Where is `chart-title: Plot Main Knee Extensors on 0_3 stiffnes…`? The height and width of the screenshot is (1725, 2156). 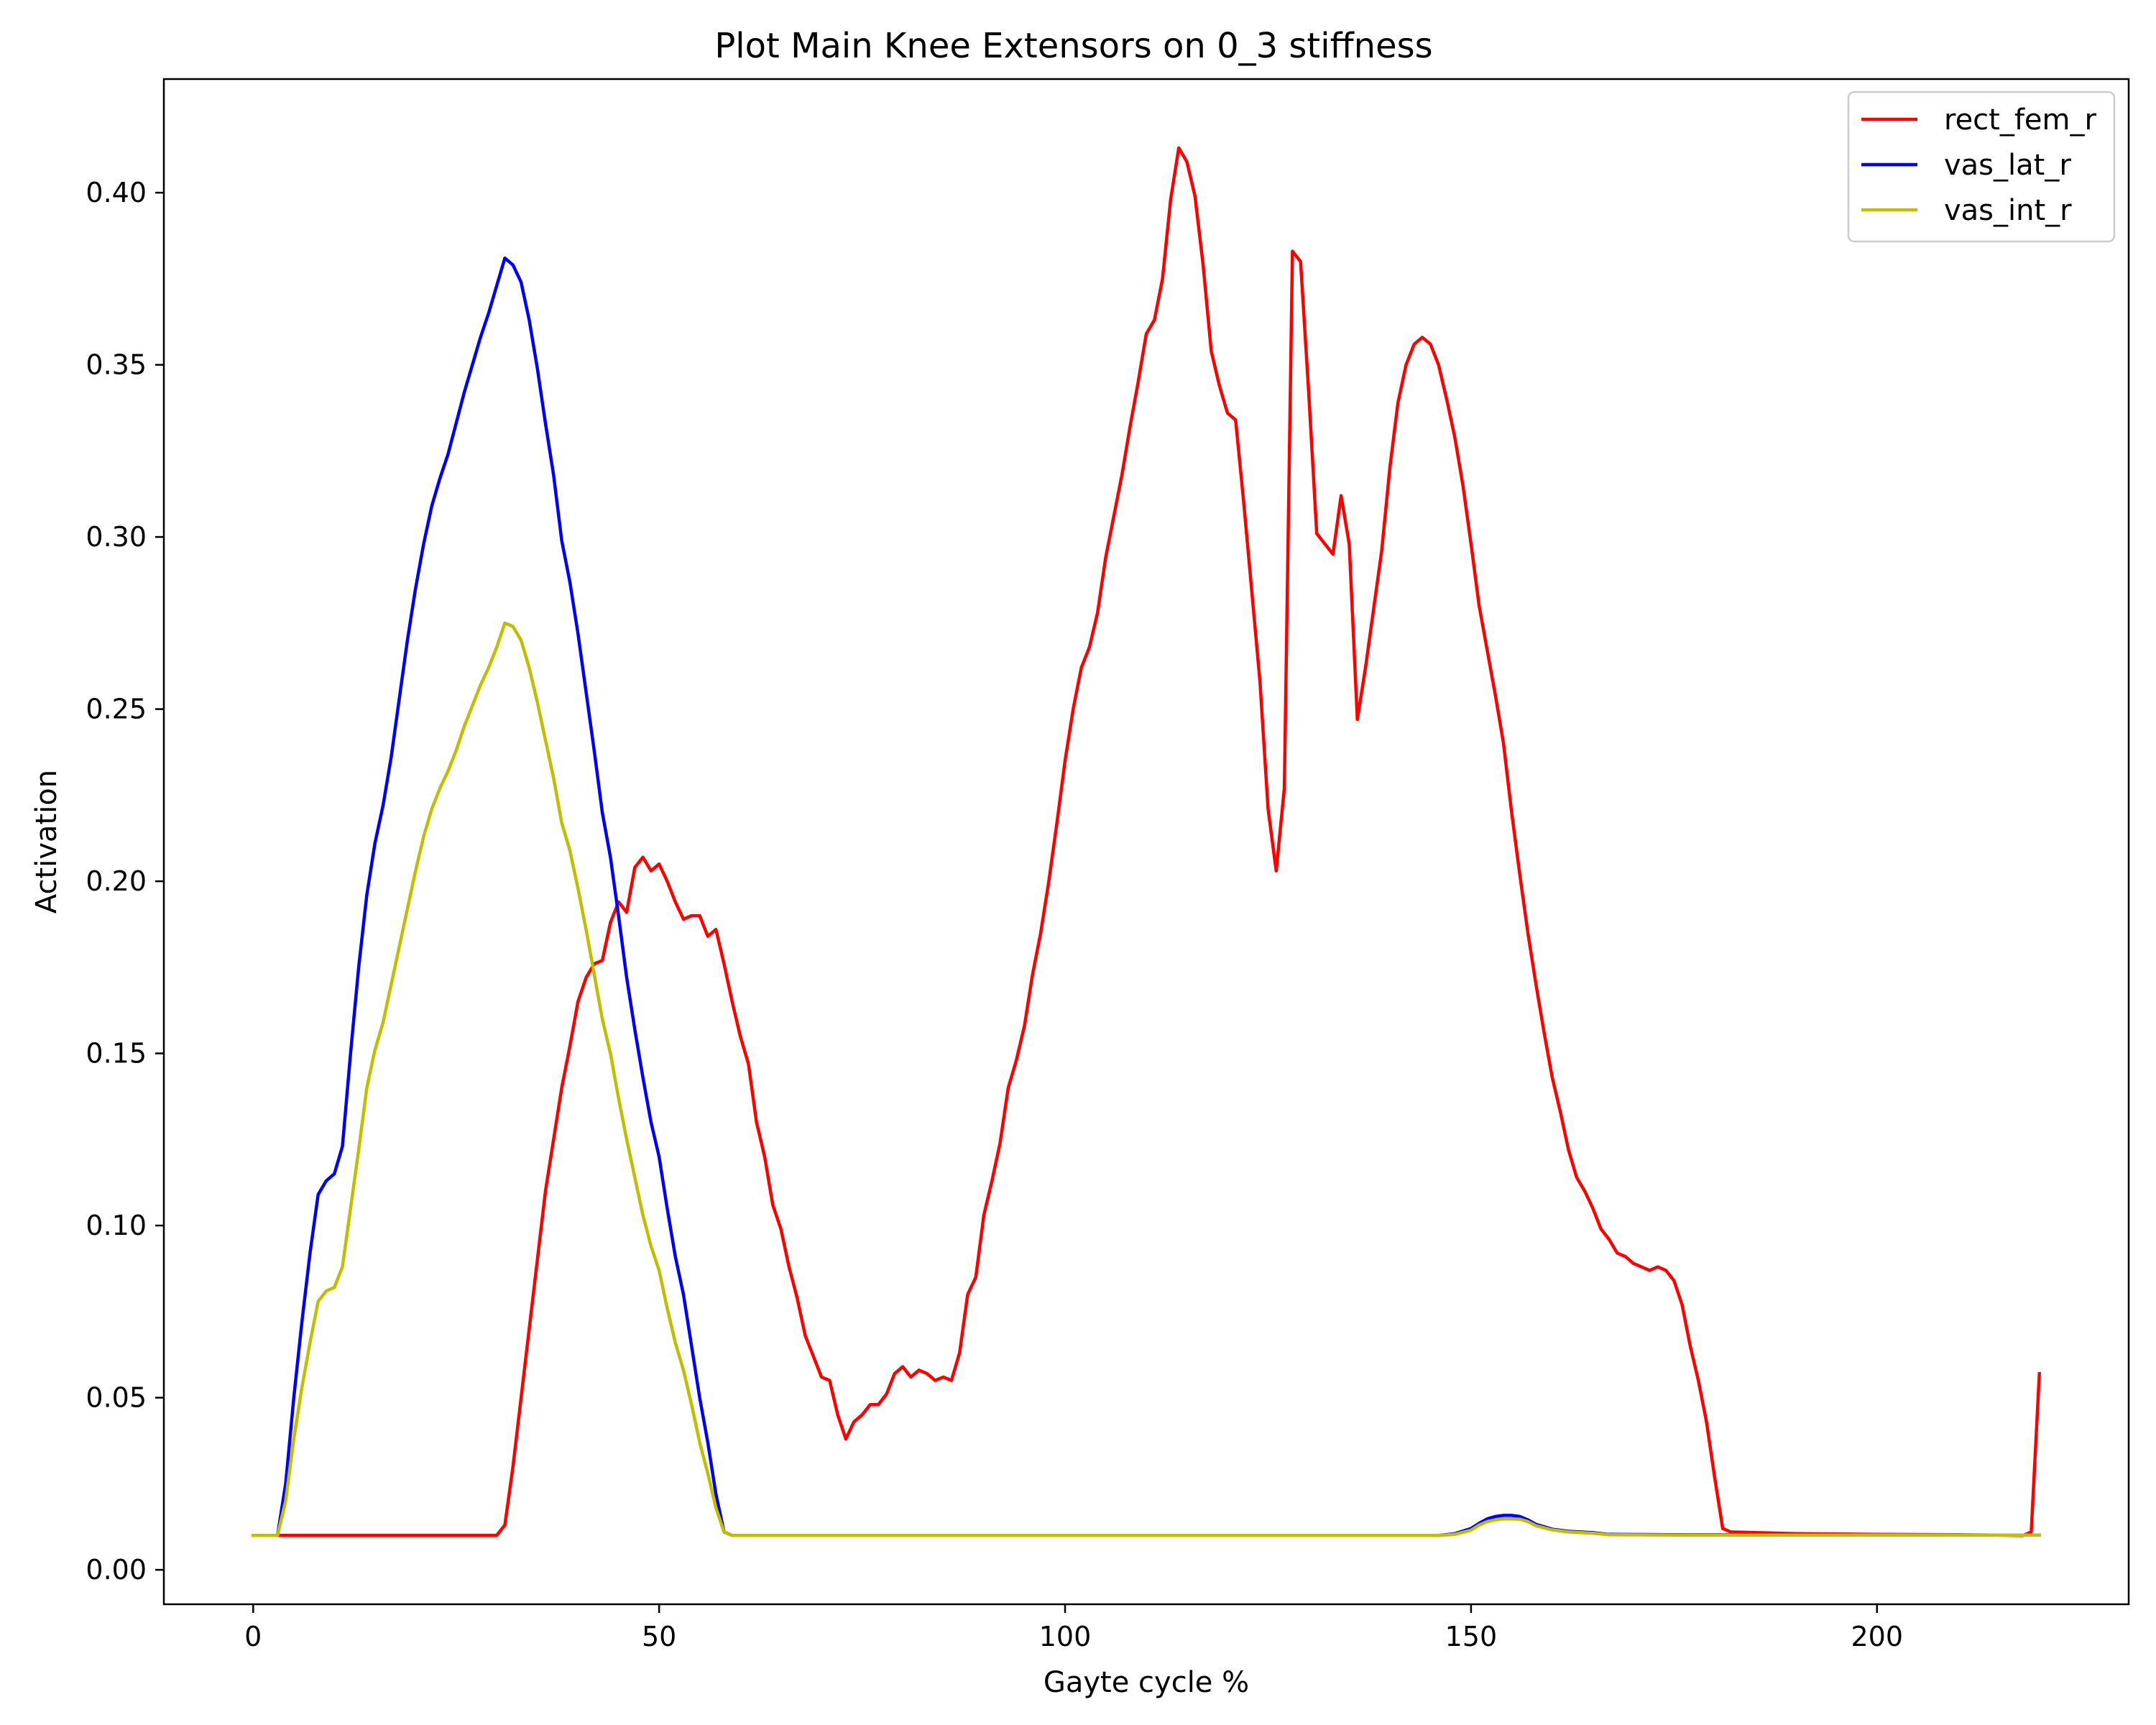
chart-title: Plot Main Knee Extensors on 0_3 stiffnes… is located at coordinates (1073, 46).